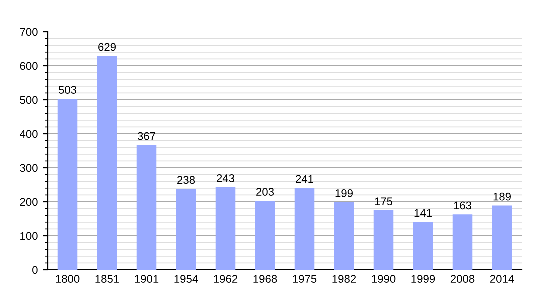 The height and width of the screenshot is (300, 550). Describe the element at coordinates (226, 279) in the screenshot. I see `x-tick-label: 1962` at that location.